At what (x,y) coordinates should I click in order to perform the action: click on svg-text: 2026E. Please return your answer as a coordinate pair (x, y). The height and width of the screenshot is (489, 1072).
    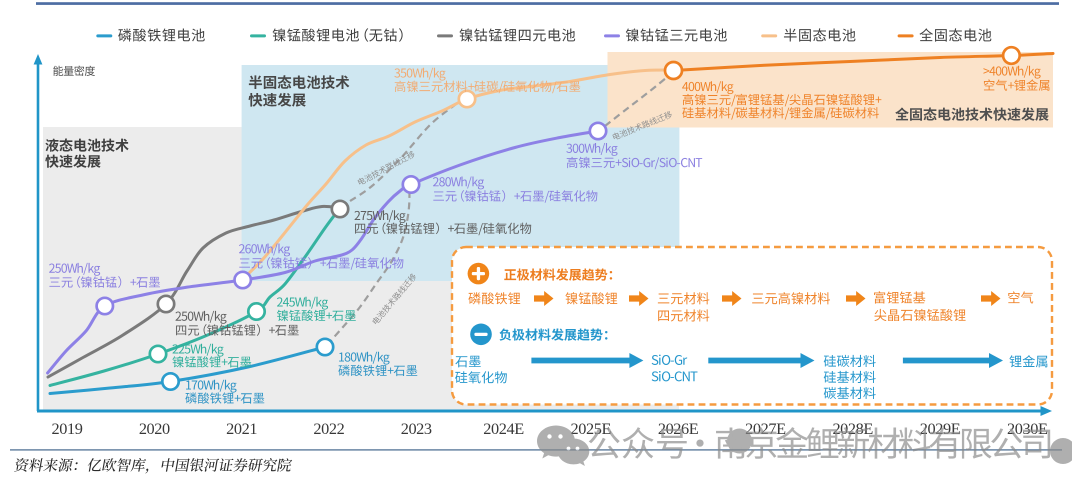
    Looking at the image, I should click on (678, 428).